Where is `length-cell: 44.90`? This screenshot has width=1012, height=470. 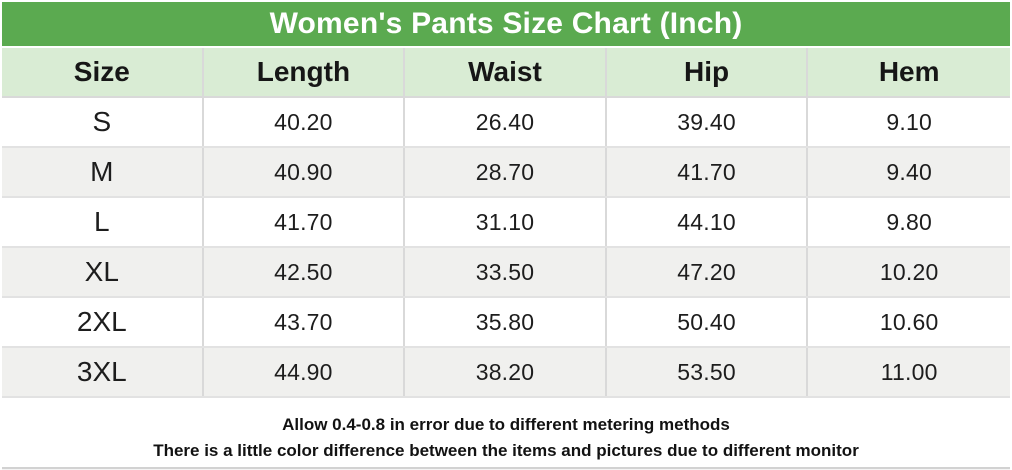
length-cell: 44.90 is located at coordinates (304, 372).